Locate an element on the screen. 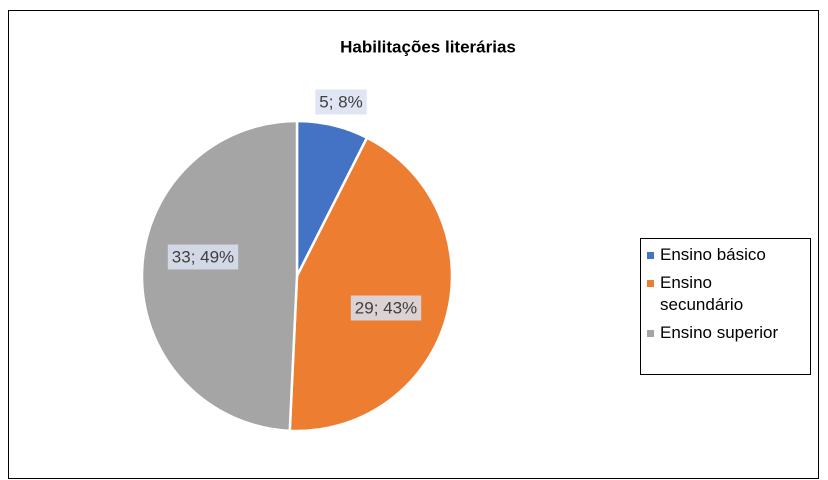  legend-item: Ensino superior is located at coordinates (728, 333).